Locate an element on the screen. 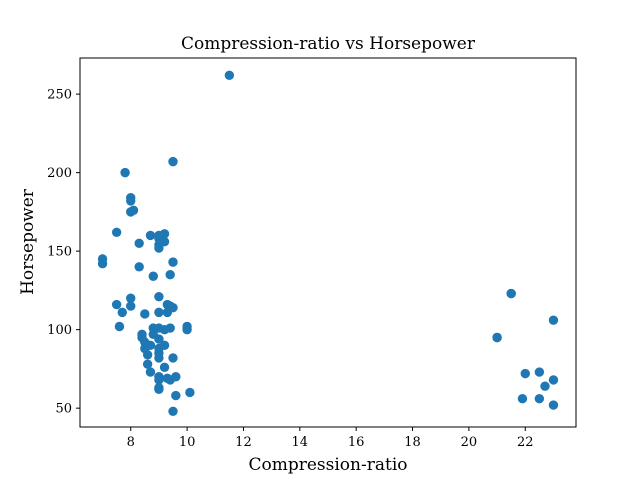  y-tick-label: 250 is located at coordinates (59, 95).